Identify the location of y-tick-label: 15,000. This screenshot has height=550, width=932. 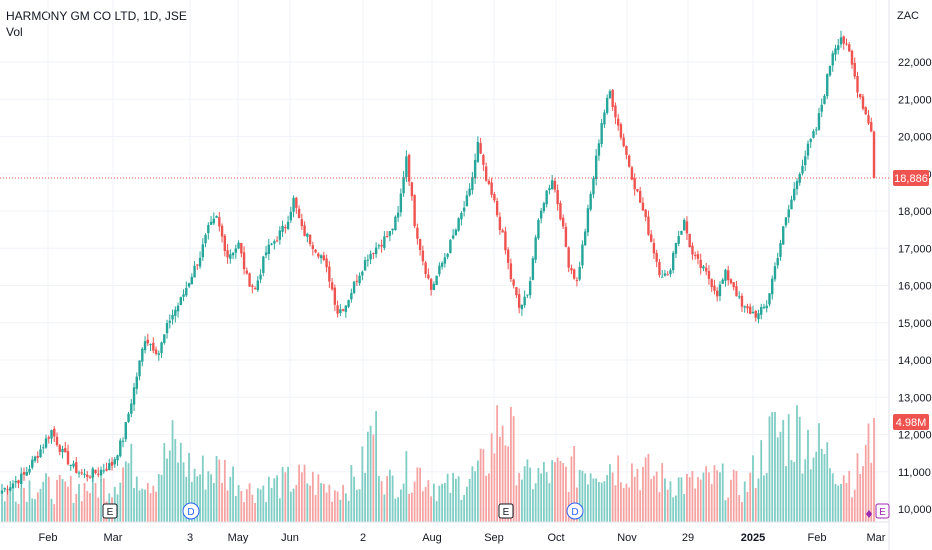
(915, 324).